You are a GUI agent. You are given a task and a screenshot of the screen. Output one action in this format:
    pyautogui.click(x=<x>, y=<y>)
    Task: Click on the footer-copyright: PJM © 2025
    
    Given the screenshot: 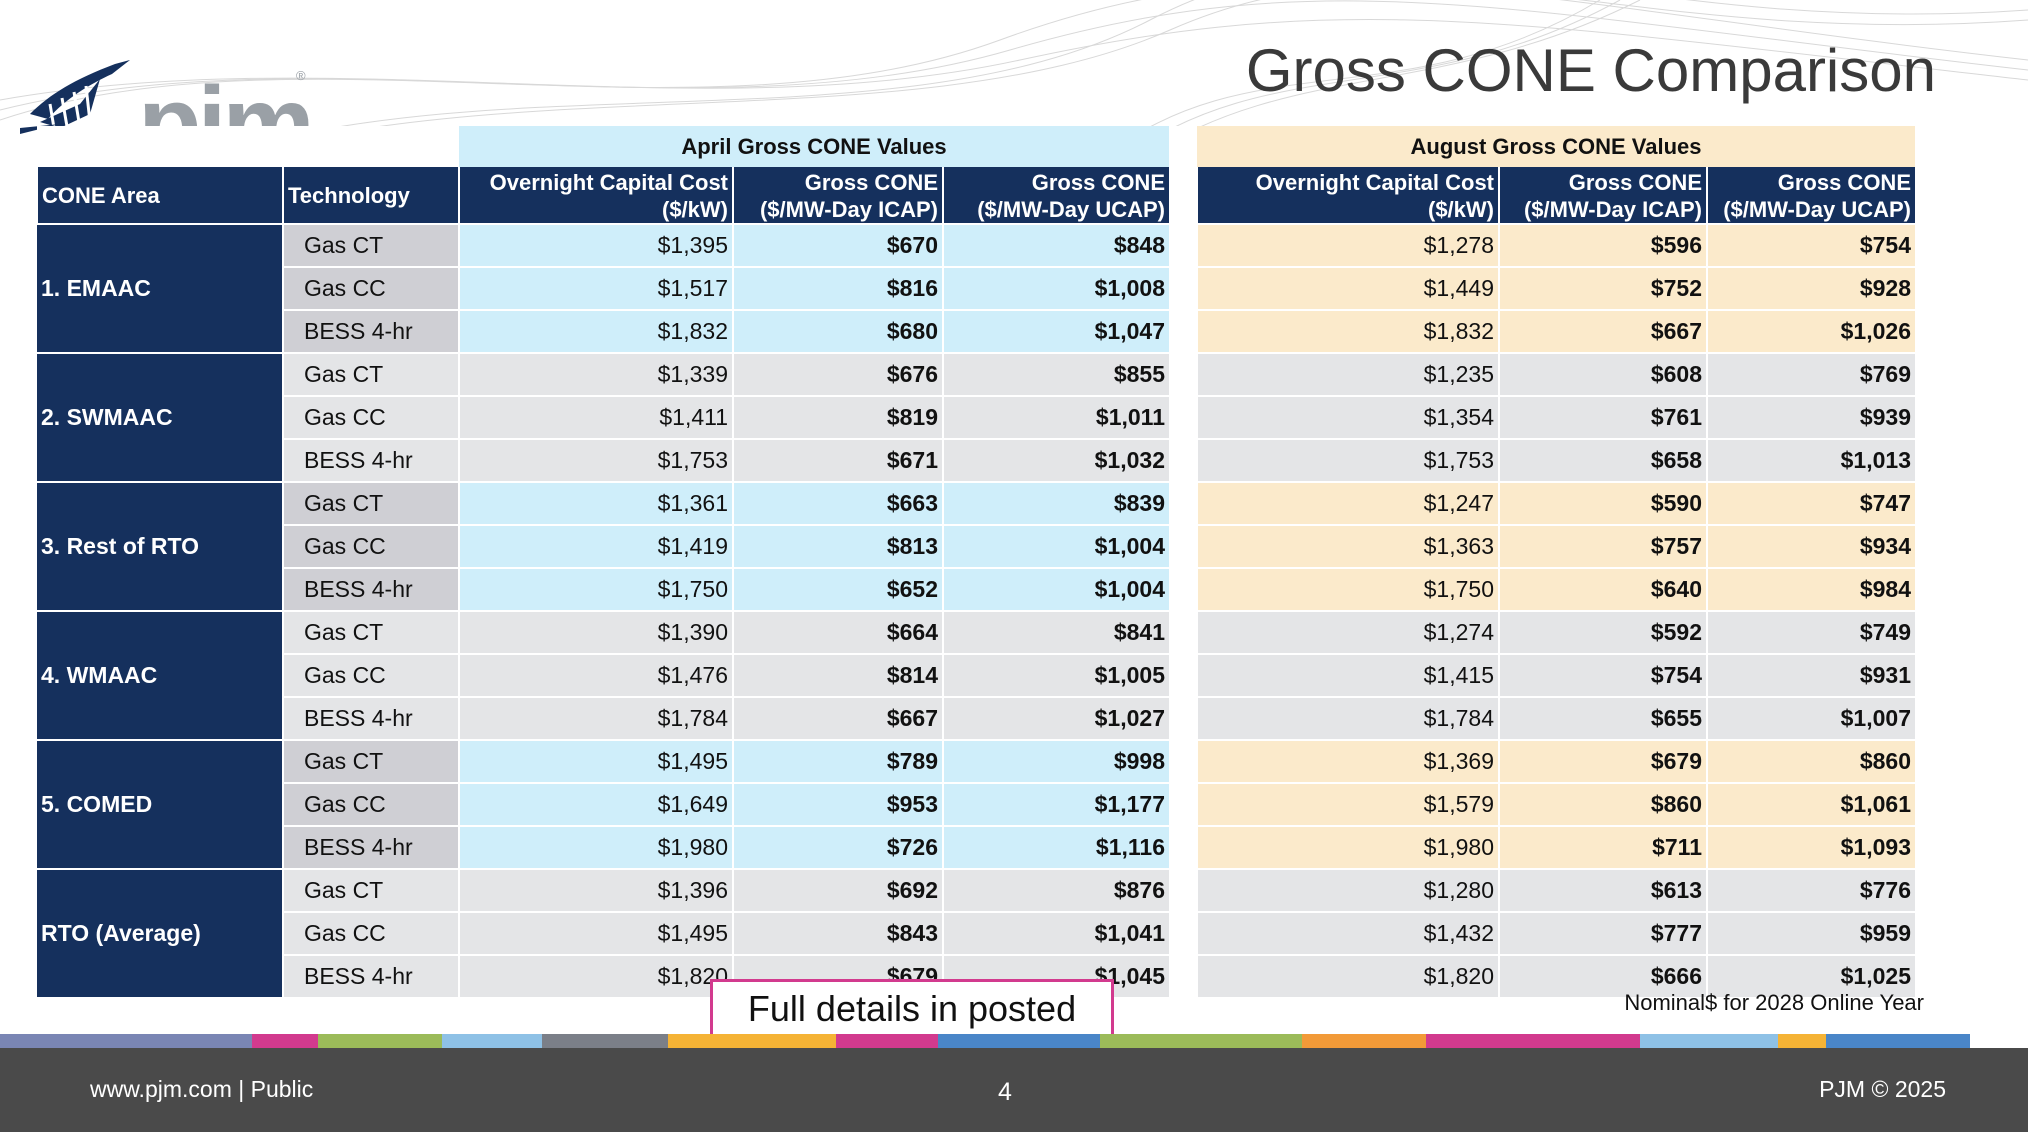 What is the action you would take?
    pyautogui.click(x=1882, y=1089)
    